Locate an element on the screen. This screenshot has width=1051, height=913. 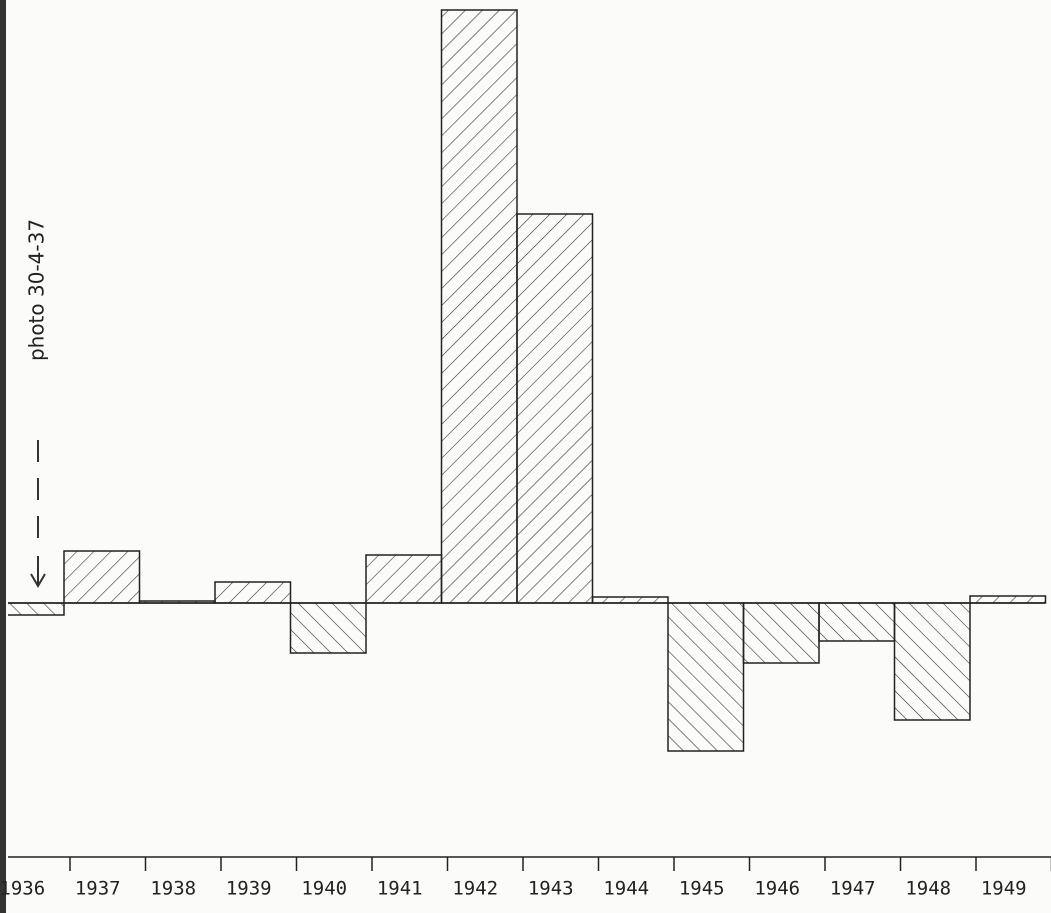
scan-edge is located at coordinates (3, 456).